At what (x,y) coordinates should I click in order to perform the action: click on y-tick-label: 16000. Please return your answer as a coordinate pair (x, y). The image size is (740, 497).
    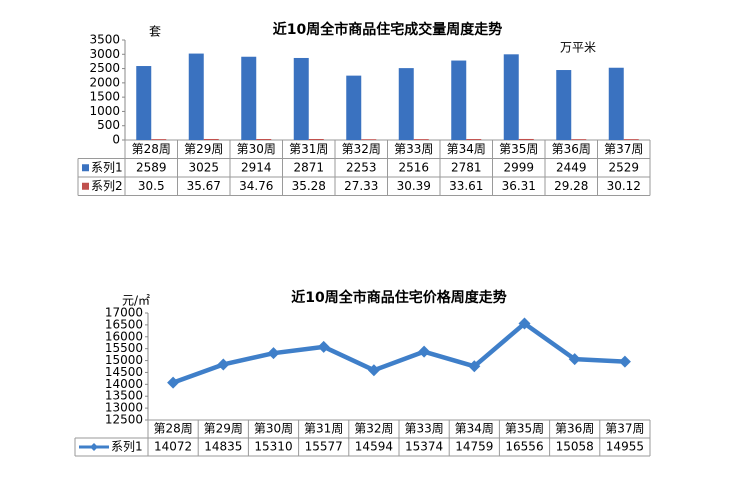
    Looking at the image, I should click on (124, 336).